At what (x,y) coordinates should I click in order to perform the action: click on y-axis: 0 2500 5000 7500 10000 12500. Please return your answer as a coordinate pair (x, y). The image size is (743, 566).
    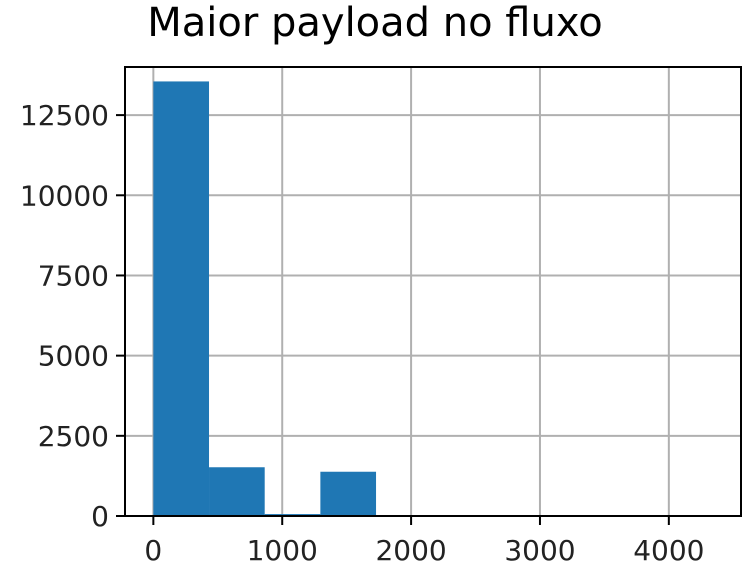
    Looking at the image, I should click on (72, 316).